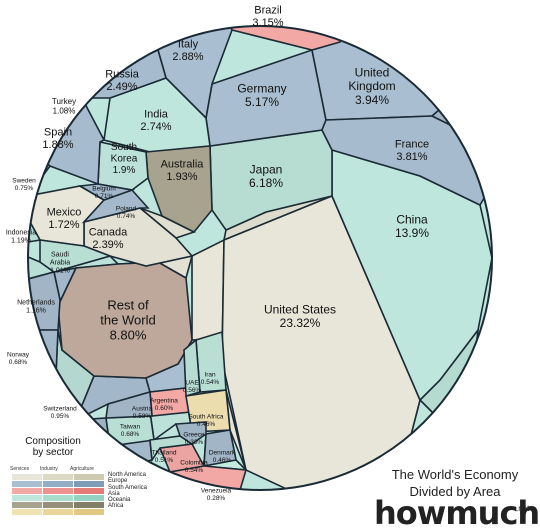 The height and width of the screenshot is (532, 540). I want to click on country-share-venezuela: 0.28%, so click(216, 498).